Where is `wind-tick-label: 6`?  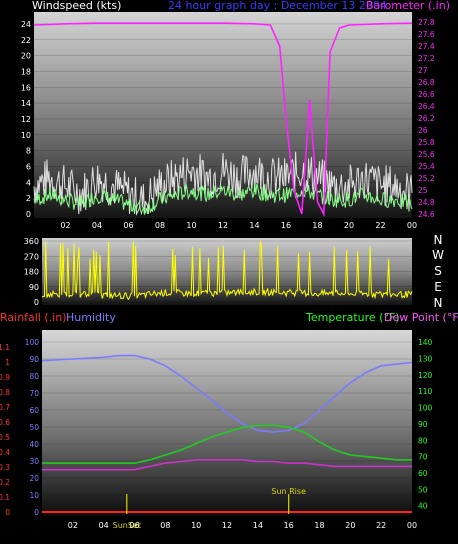
wind-tick-label: 6 is located at coordinates (28, 166).